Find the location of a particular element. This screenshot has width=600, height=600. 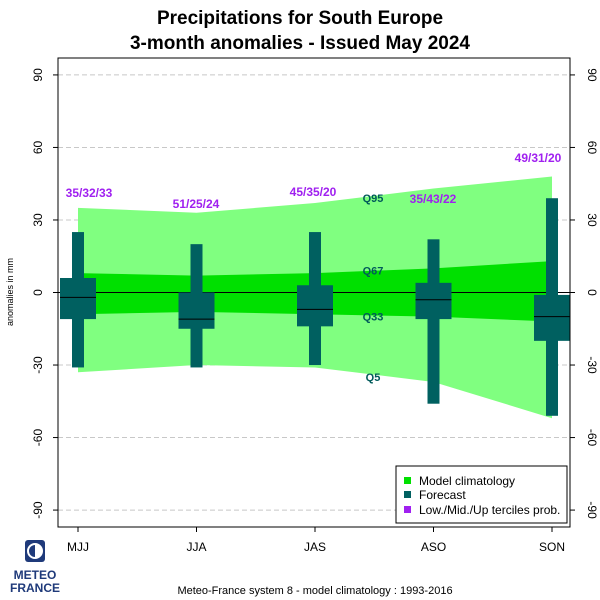

quantile-label-q33: Q33 is located at coordinates (373, 318).